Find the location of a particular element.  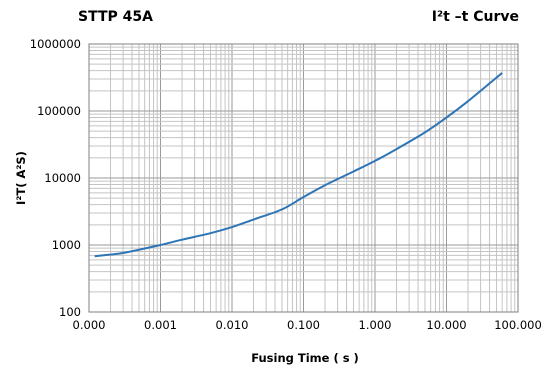

x-tick-labels: 0.000 0.001 0.010 0.100 1.000 10.000 100.000 is located at coordinates (307, 325).